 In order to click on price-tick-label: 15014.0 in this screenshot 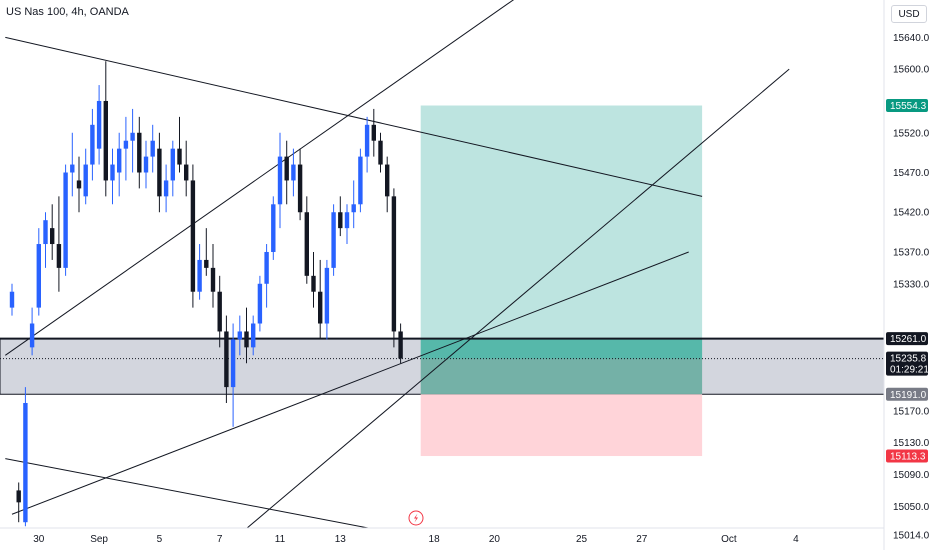, I will do `click(911, 535)`.